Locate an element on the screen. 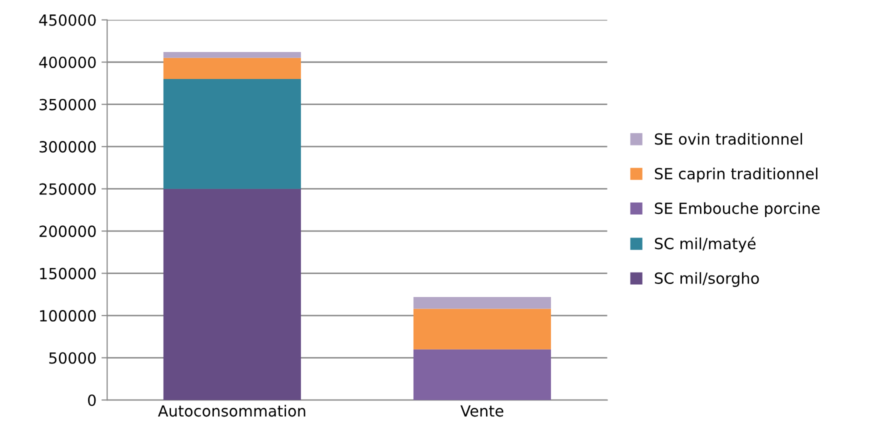  x-tick-label: Vente is located at coordinates (482, 411).